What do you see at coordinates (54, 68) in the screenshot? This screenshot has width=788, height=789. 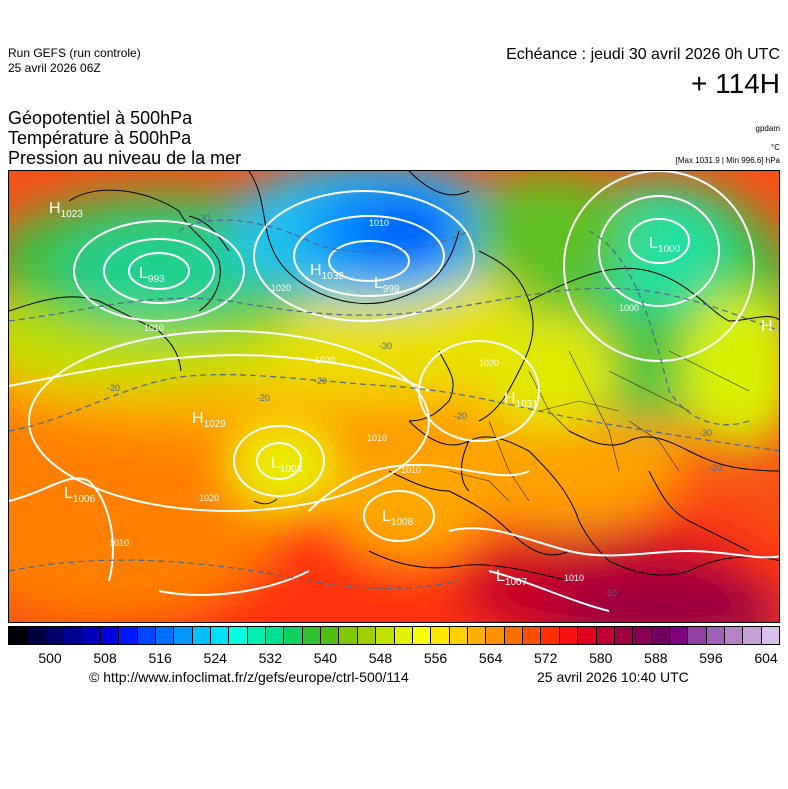 I see `run-date: 25 avril 2026 06Z` at bounding box center [54, 68].